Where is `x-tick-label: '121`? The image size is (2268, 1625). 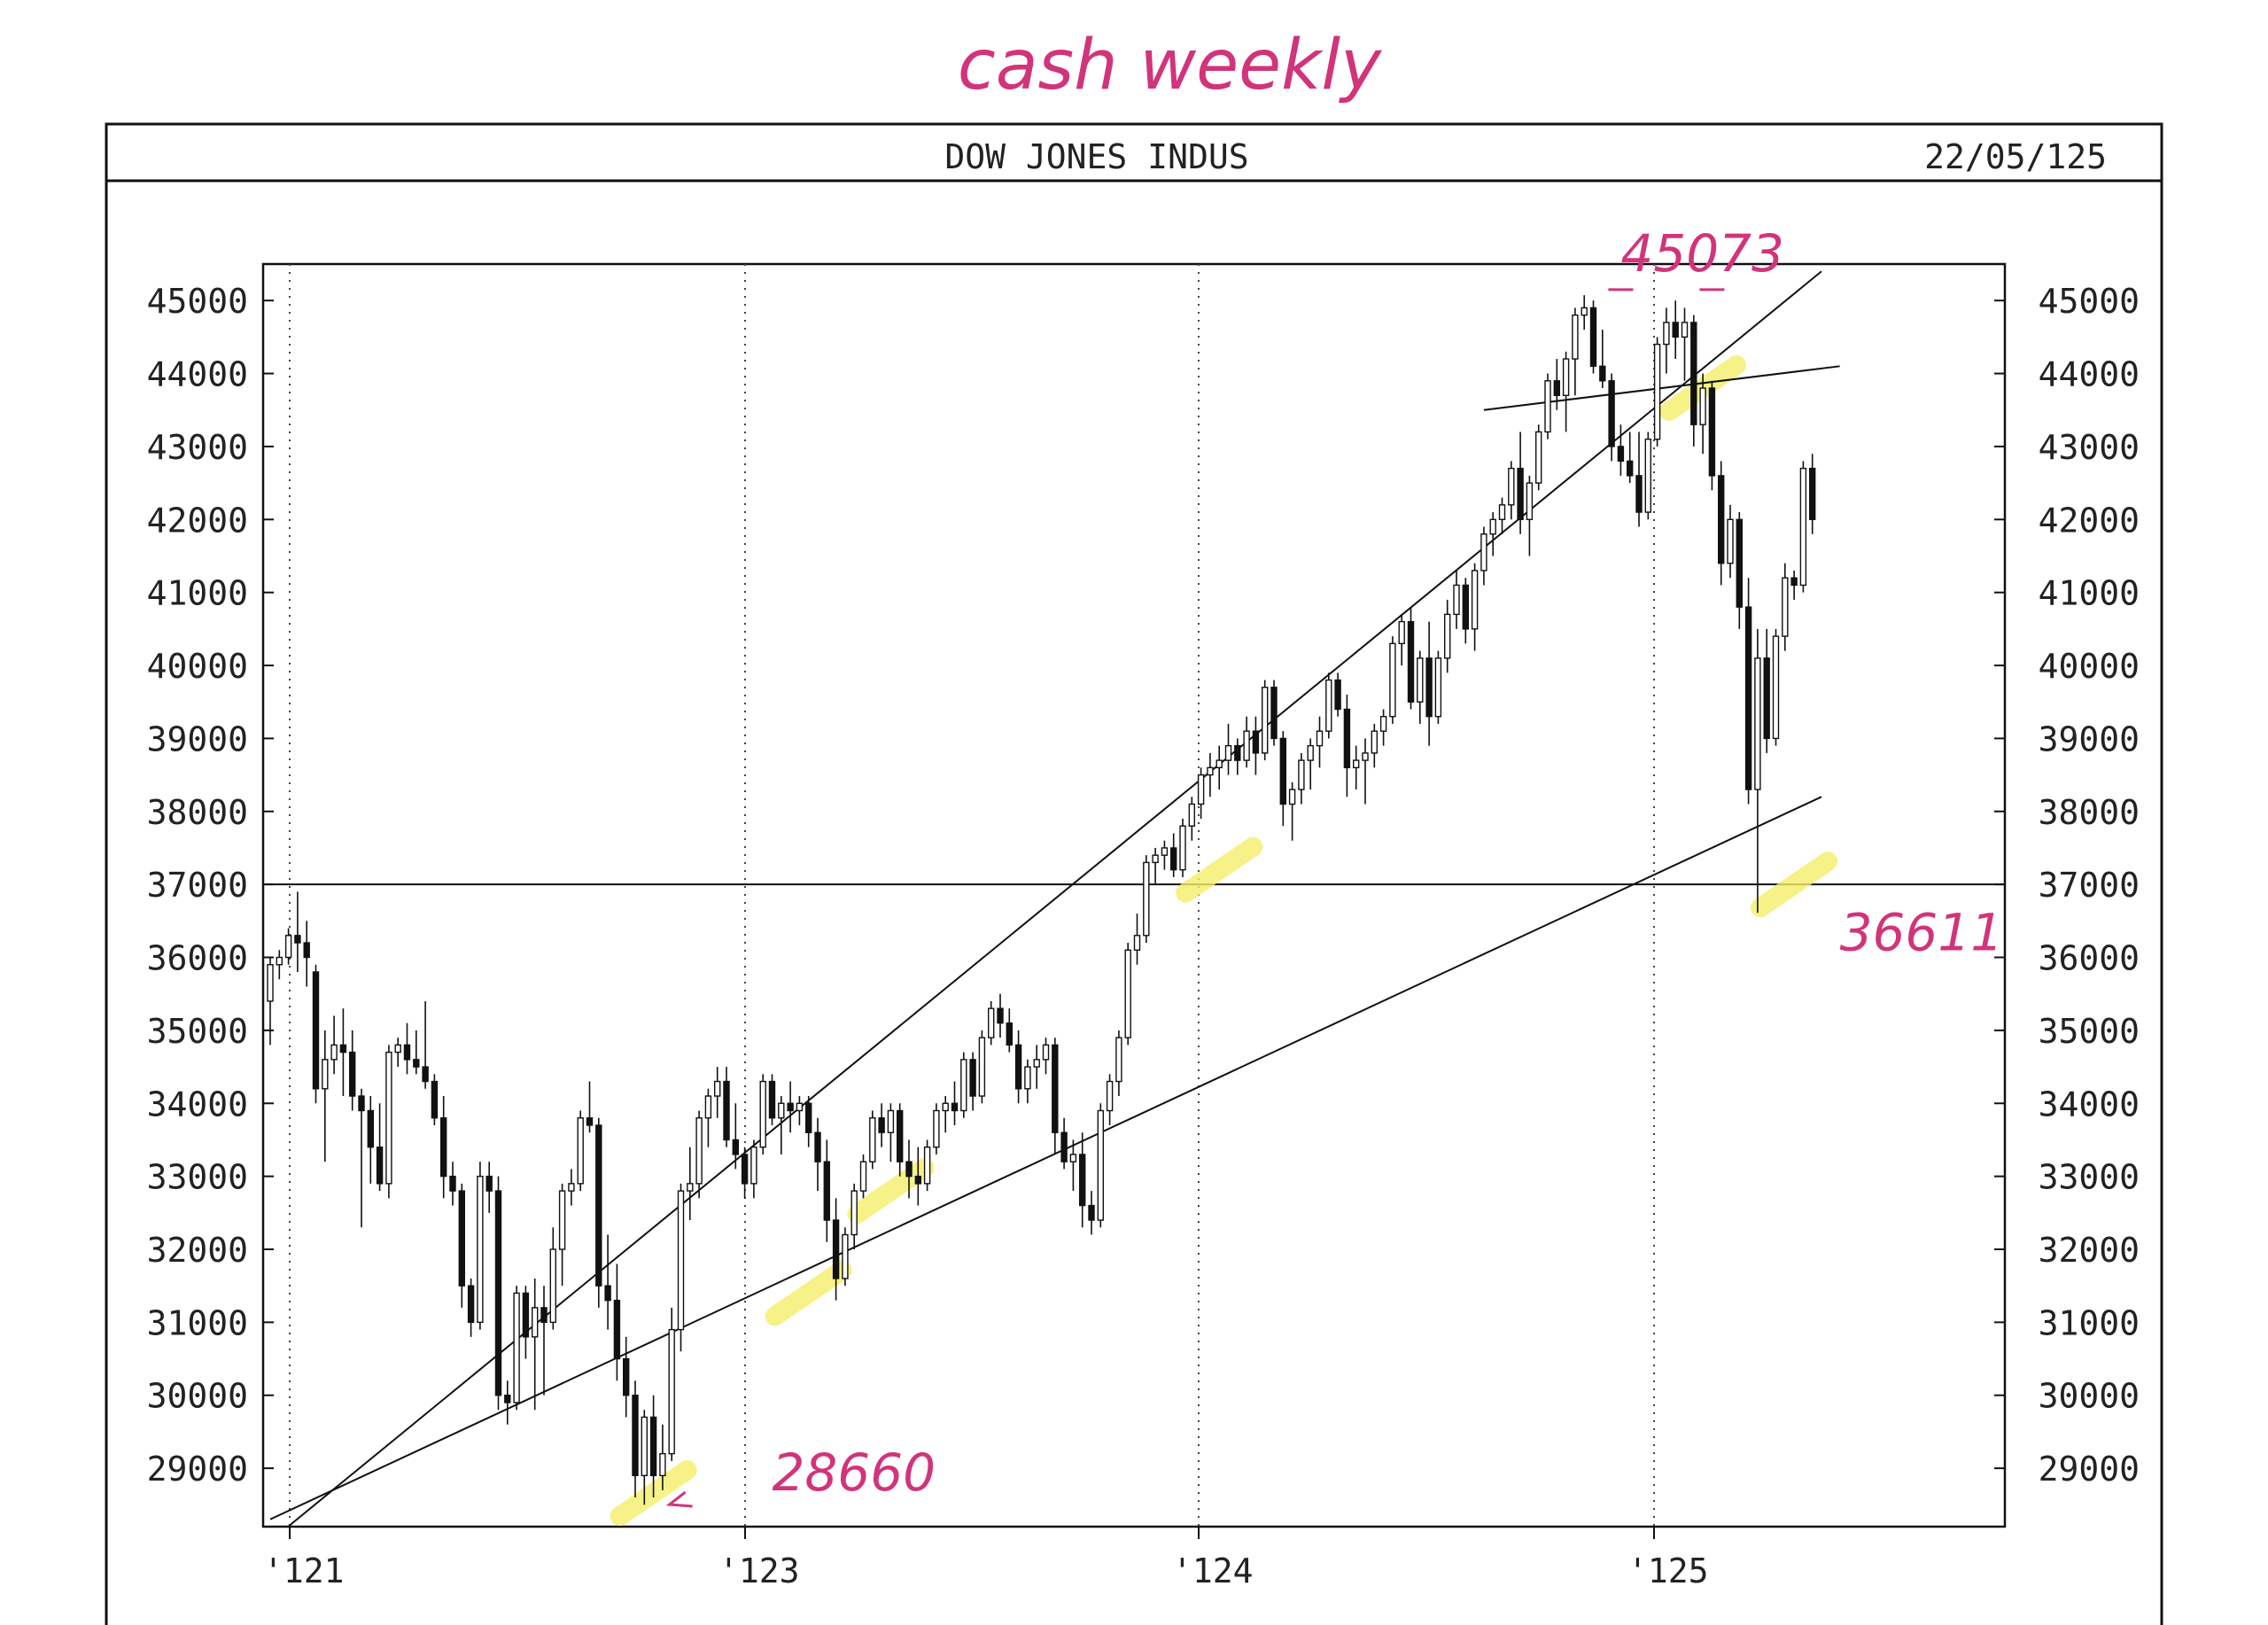 x-tick-label: '121 is located at coordinates (304, 1570).